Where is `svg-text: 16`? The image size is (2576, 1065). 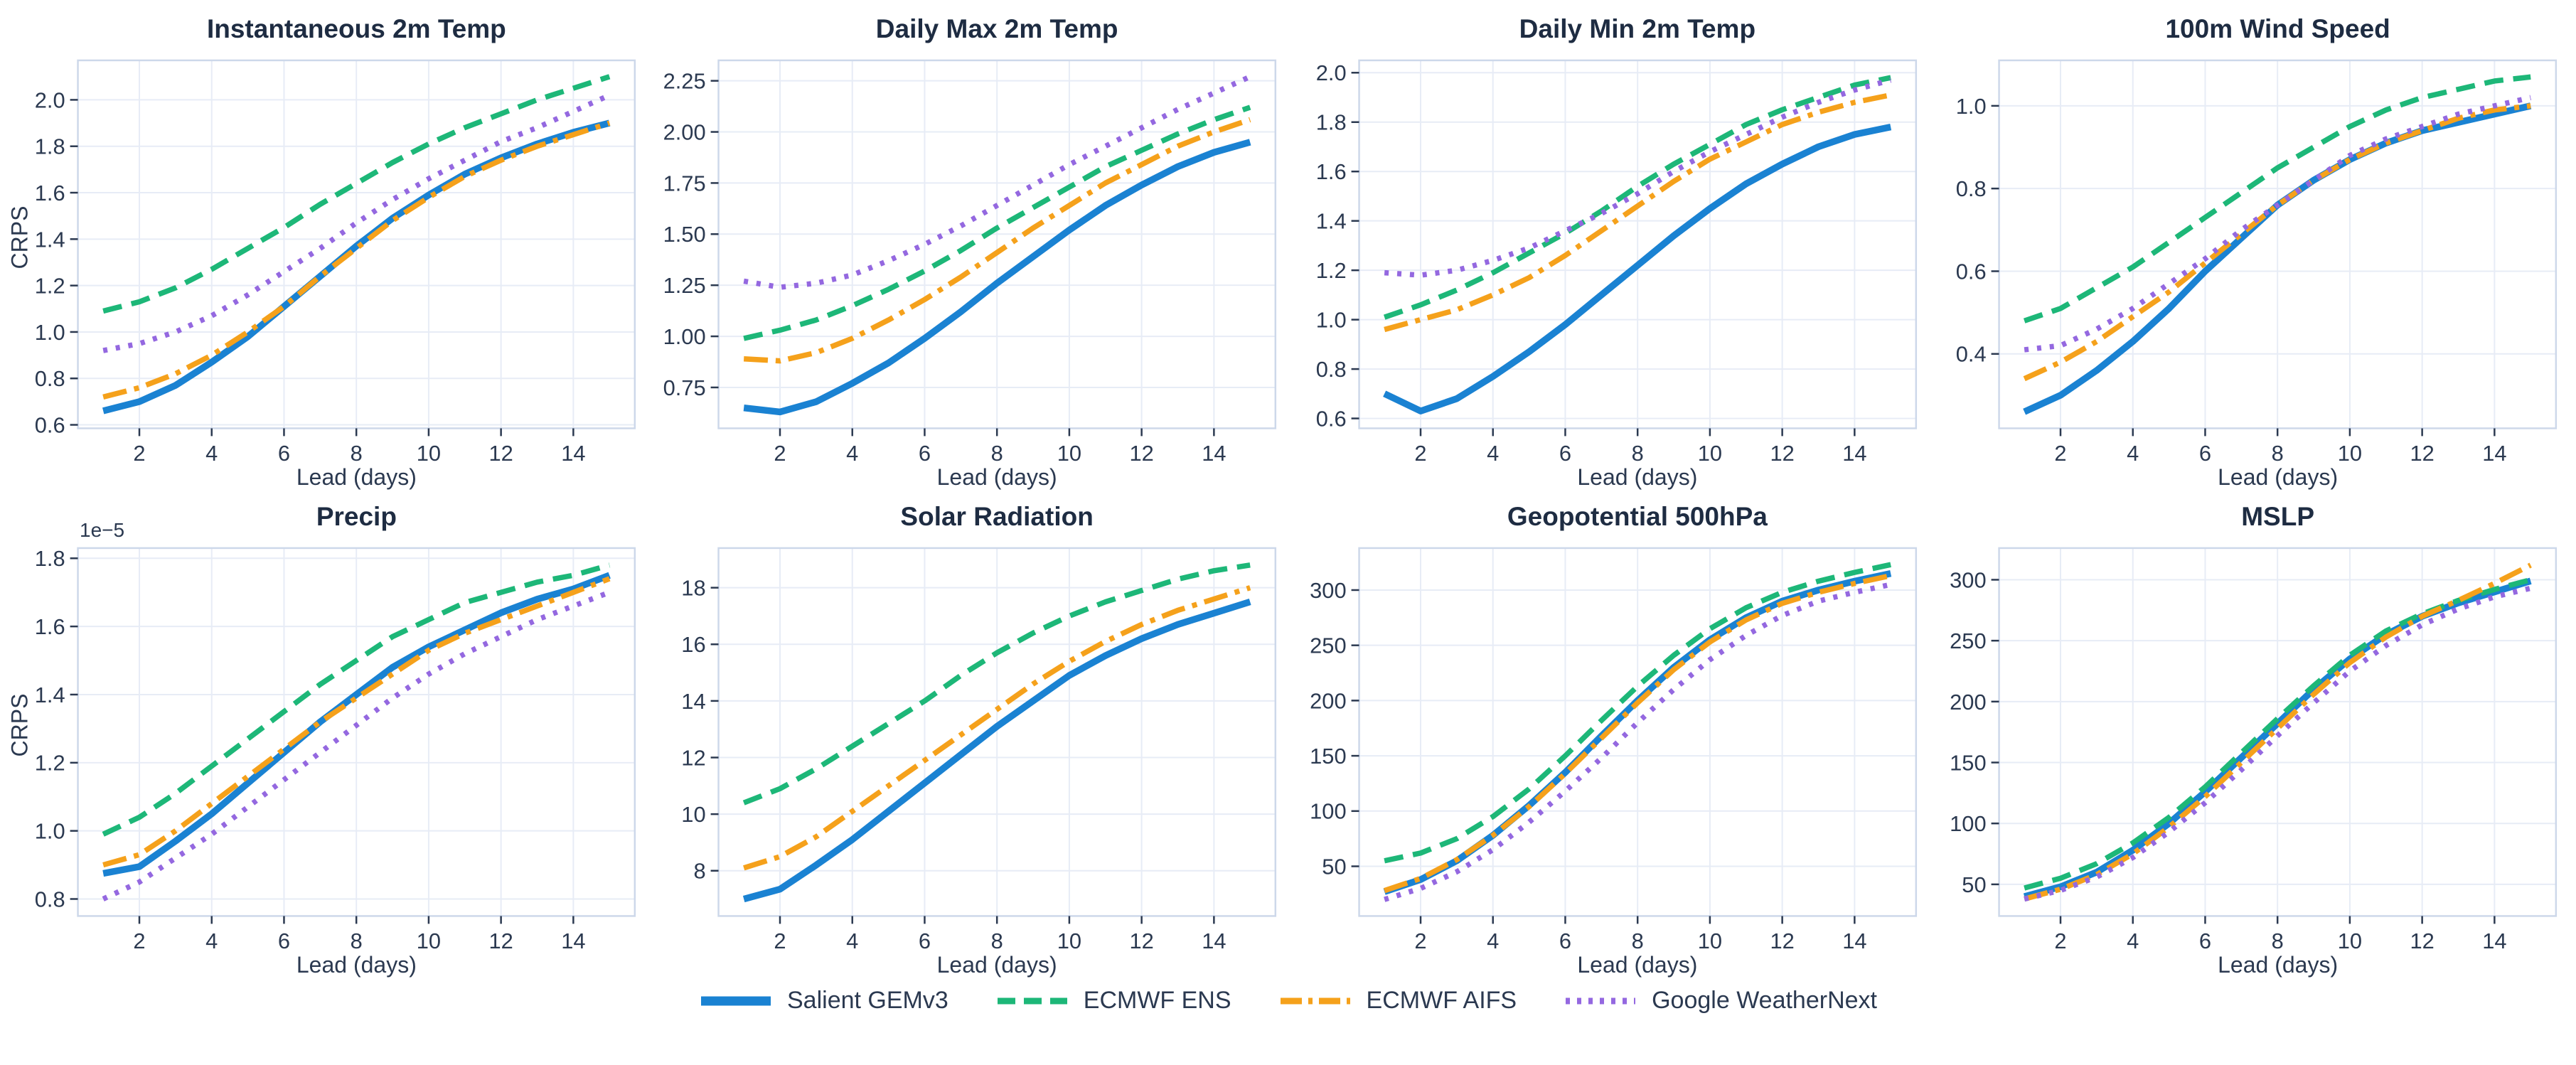
svg-text: 16 is located at coordinates (693, 644).